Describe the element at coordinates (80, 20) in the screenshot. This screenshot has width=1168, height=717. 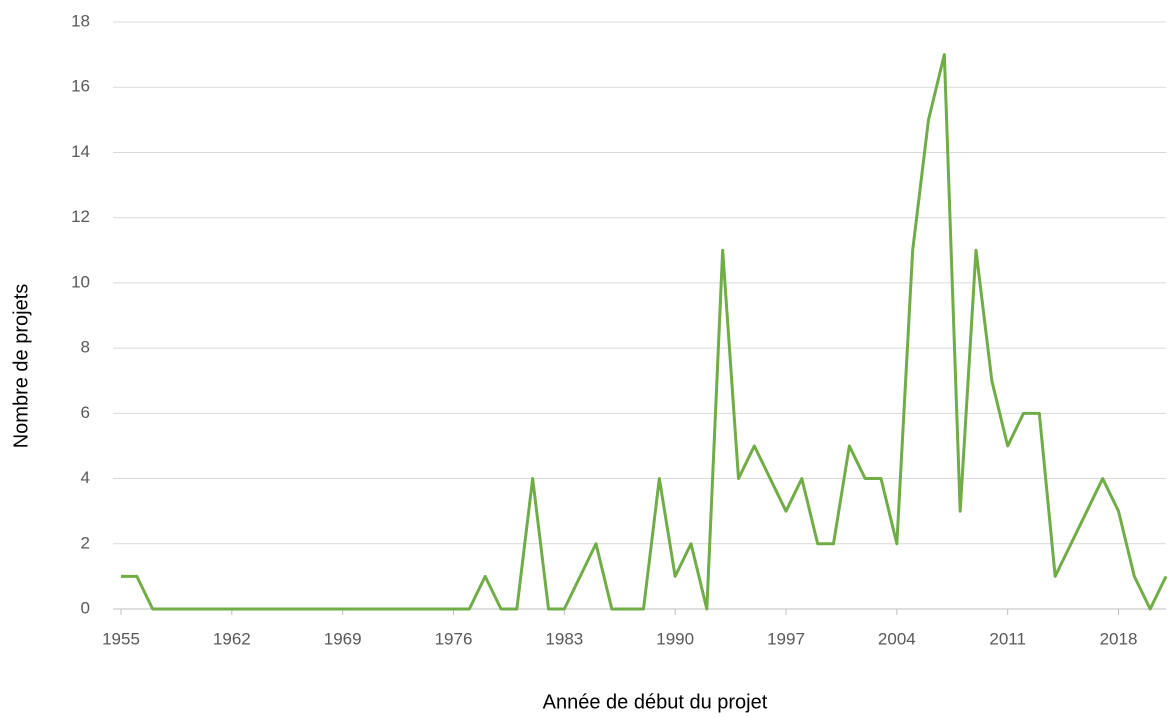
I see `y-tick-label: 18` at that location.